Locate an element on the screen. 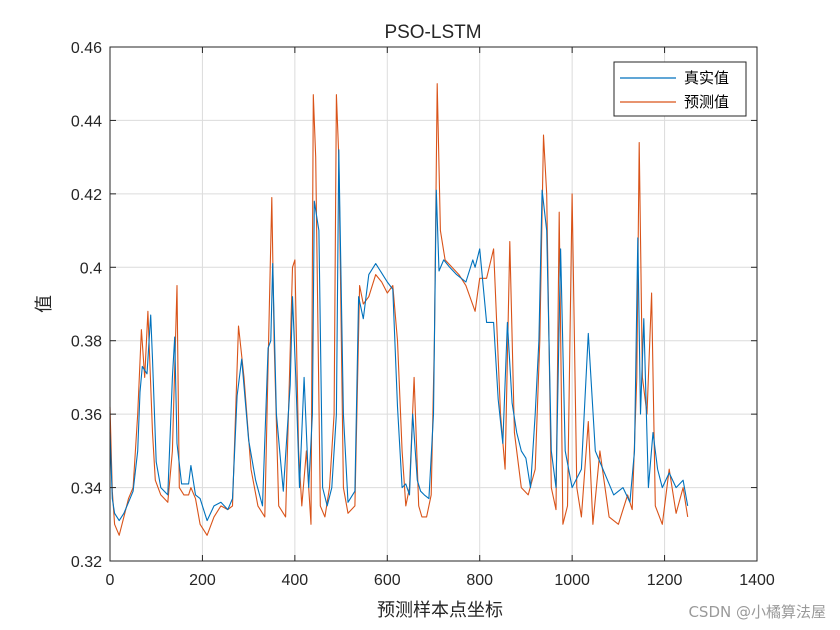 The width and height of the screenshot is (840, 630). x-tick-label: 800 is located at coordinates (479, 580).